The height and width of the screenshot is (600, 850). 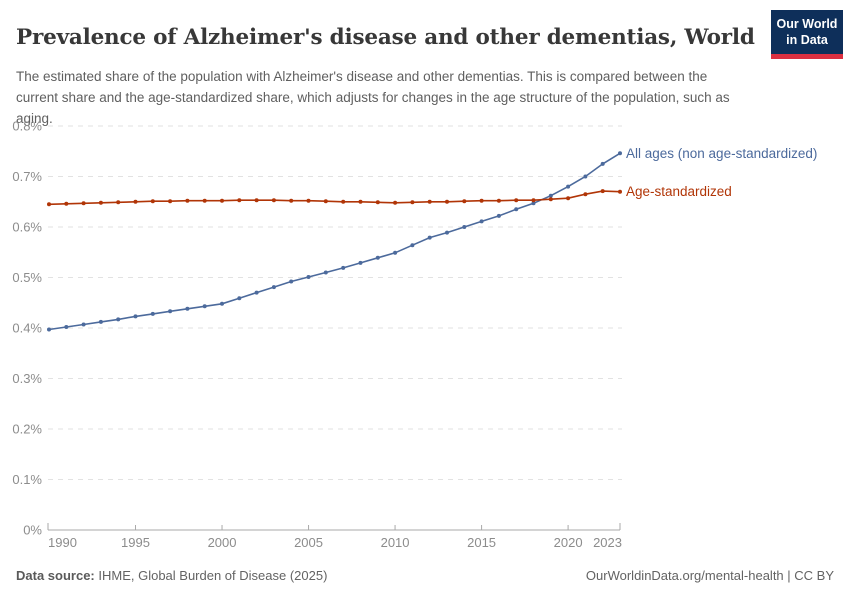 What do you see at coordinates (709, 575) in the screenshot?
I see `owid-link: OurWorldinData.org/mental-health | CC BY` at bounding box center [709, 575].